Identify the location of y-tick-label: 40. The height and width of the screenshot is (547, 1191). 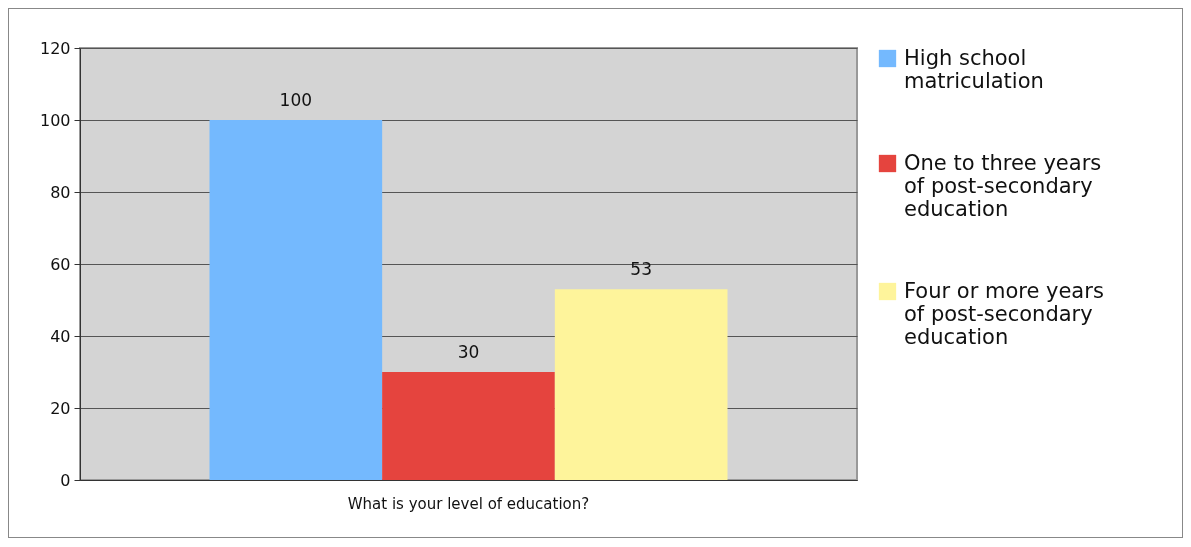
(60, 336).